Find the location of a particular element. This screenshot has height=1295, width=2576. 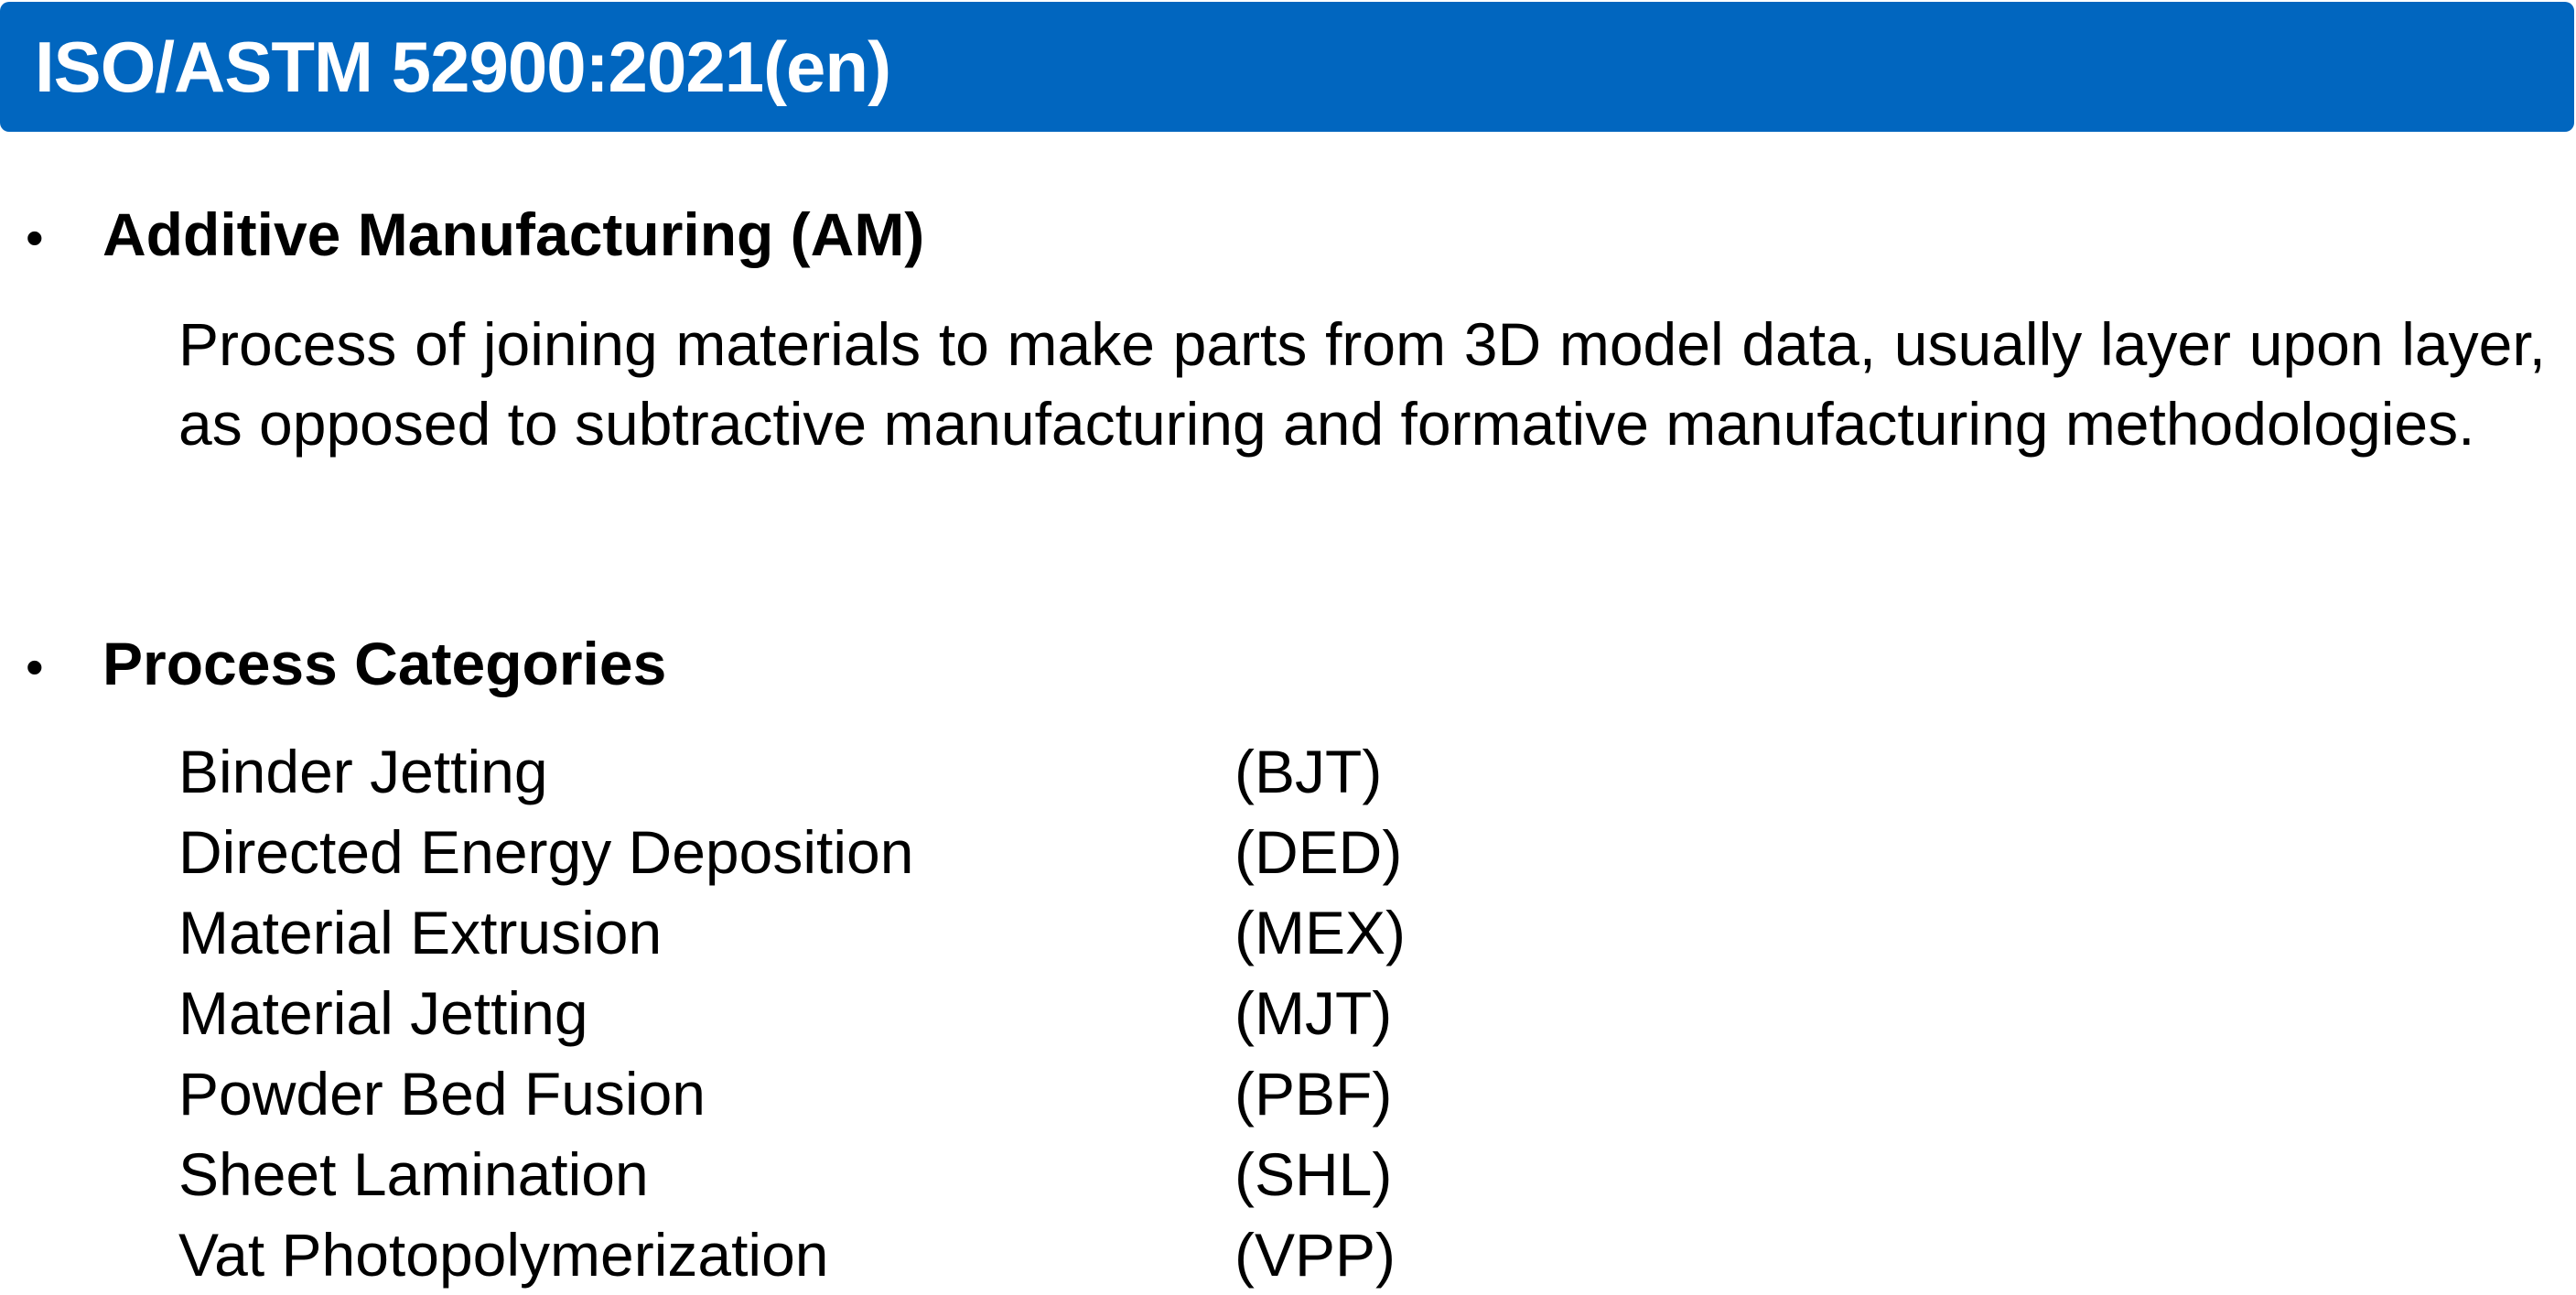

list-item: Material Extrusion (MEX) is located at coordinates (819, 932).